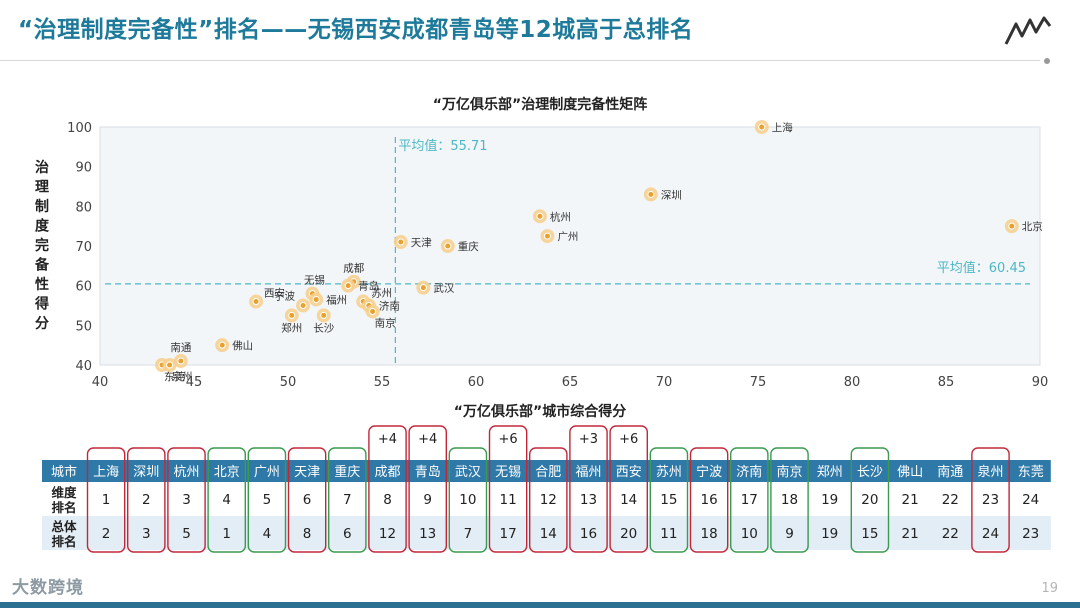 This screenshot has height=608, width=1080. I want to click on city-name: 济南, so click(749, 472).